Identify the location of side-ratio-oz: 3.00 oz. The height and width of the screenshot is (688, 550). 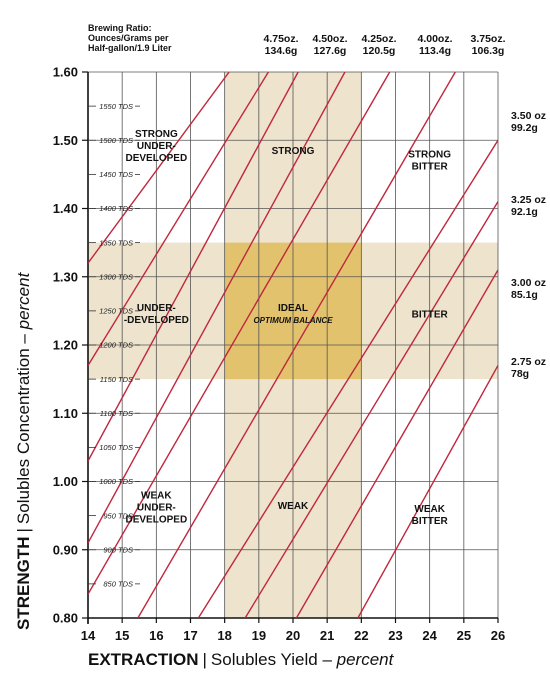
(529, 283).